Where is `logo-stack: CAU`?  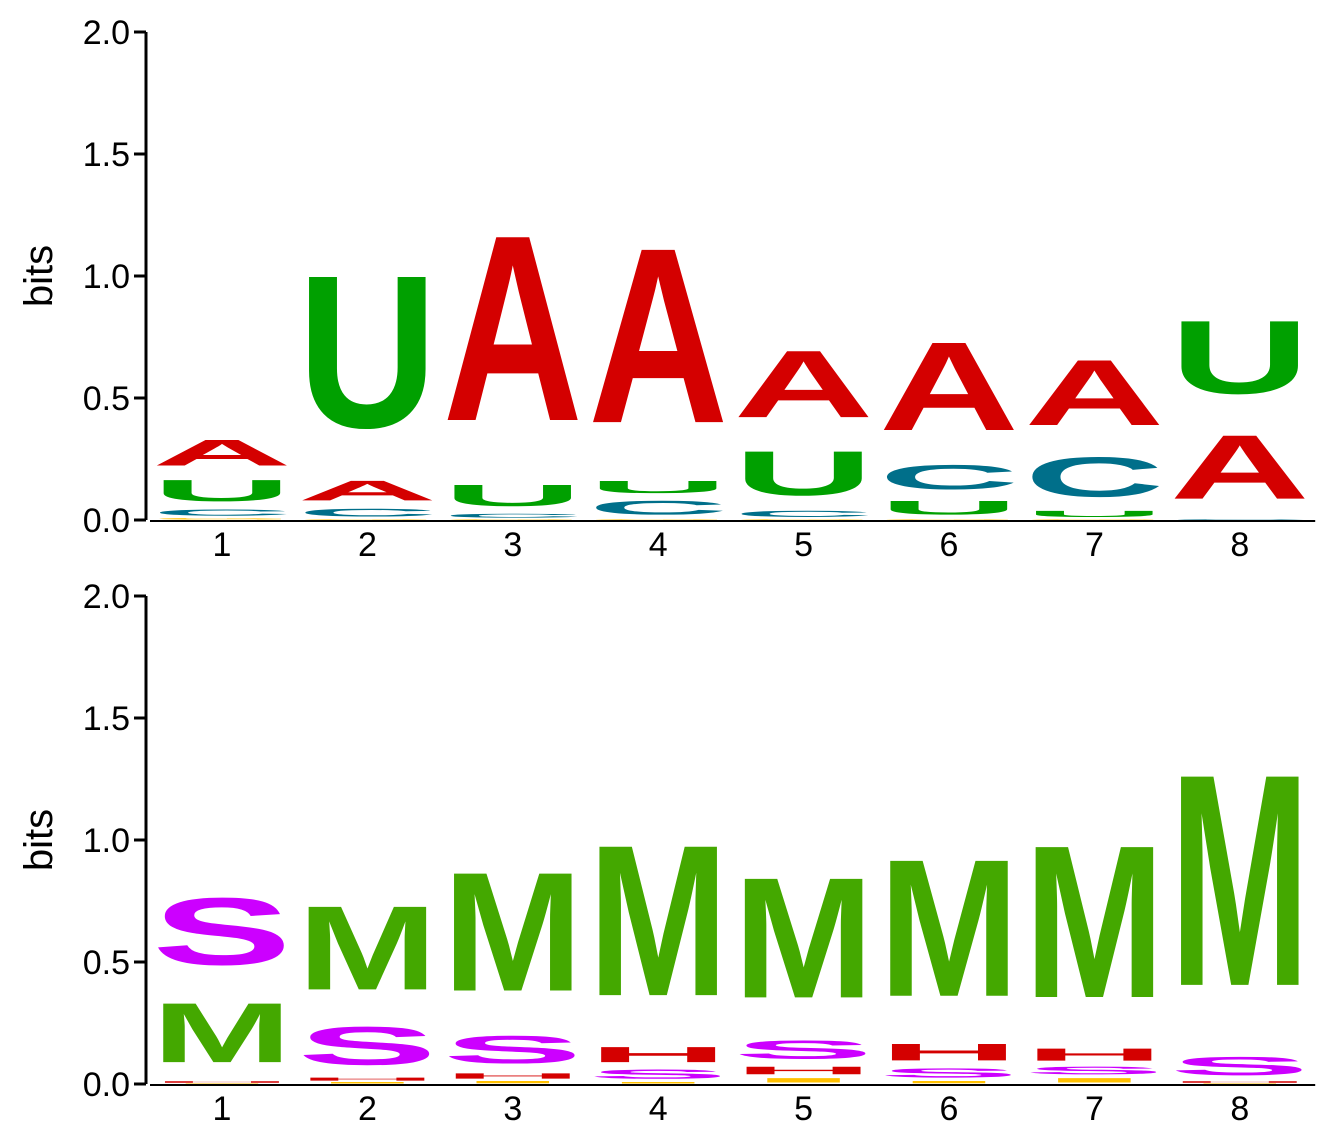
logo-stack: CAU is located at coordinates (1240, 409).